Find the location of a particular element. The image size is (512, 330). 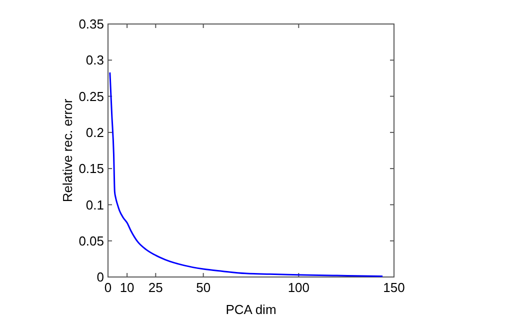

x-tick-label: 10 is located at coordinates (127, 287).